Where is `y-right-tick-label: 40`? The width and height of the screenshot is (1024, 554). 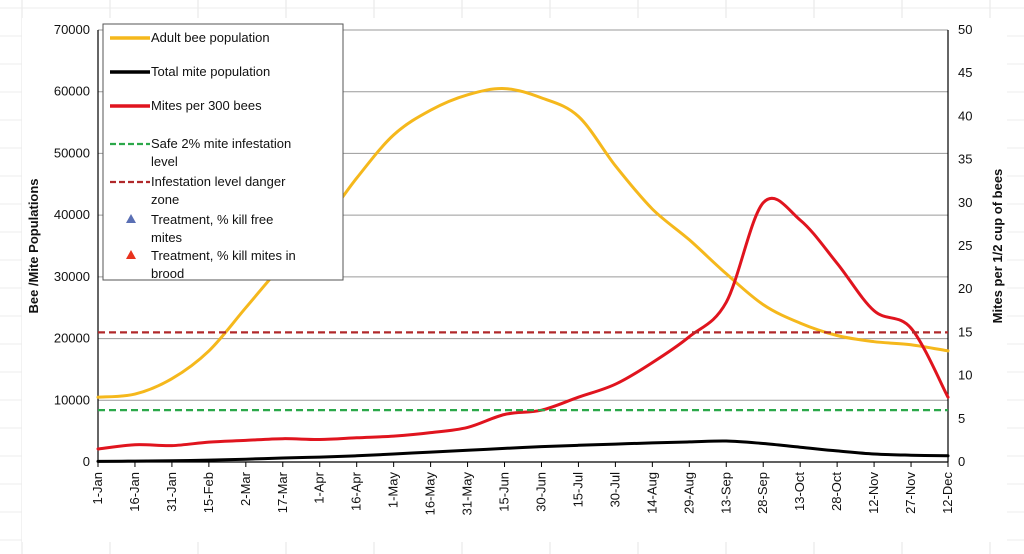 y-right-tick-label: 40 is located at coordinates (965, 115).